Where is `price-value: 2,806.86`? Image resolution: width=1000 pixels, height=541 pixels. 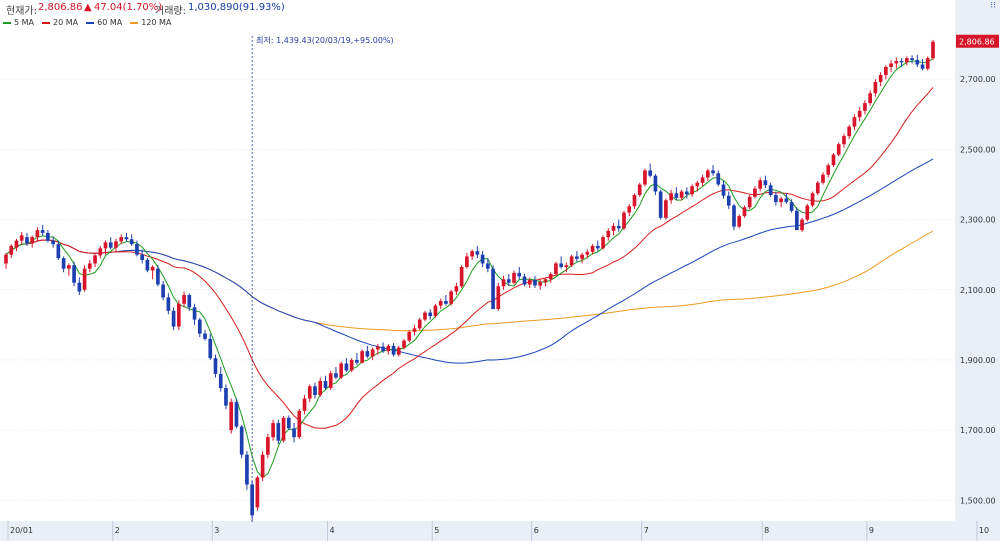
price-value: 2,806.86 is located at coordinates (60, 7).